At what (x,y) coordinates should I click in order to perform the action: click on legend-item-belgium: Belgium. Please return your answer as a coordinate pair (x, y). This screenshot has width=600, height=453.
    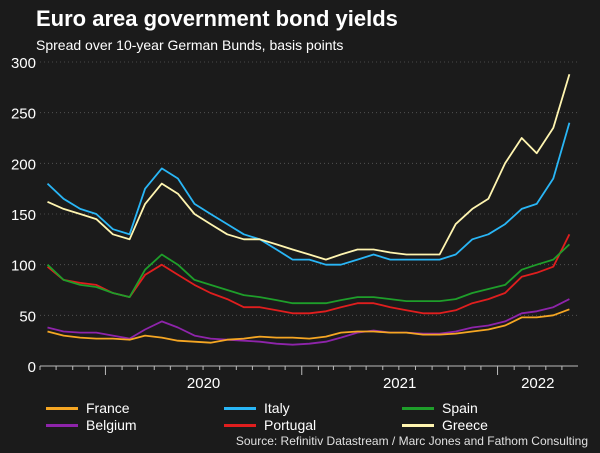
    Looking at the image, I should click on (91, 425).